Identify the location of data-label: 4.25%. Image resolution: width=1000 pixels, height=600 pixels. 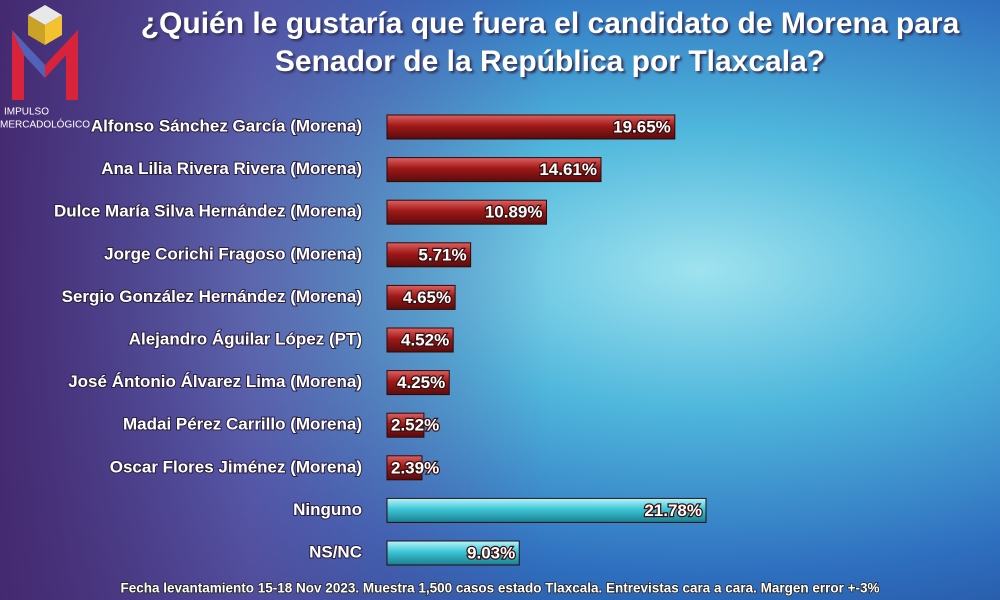
(421, 382).